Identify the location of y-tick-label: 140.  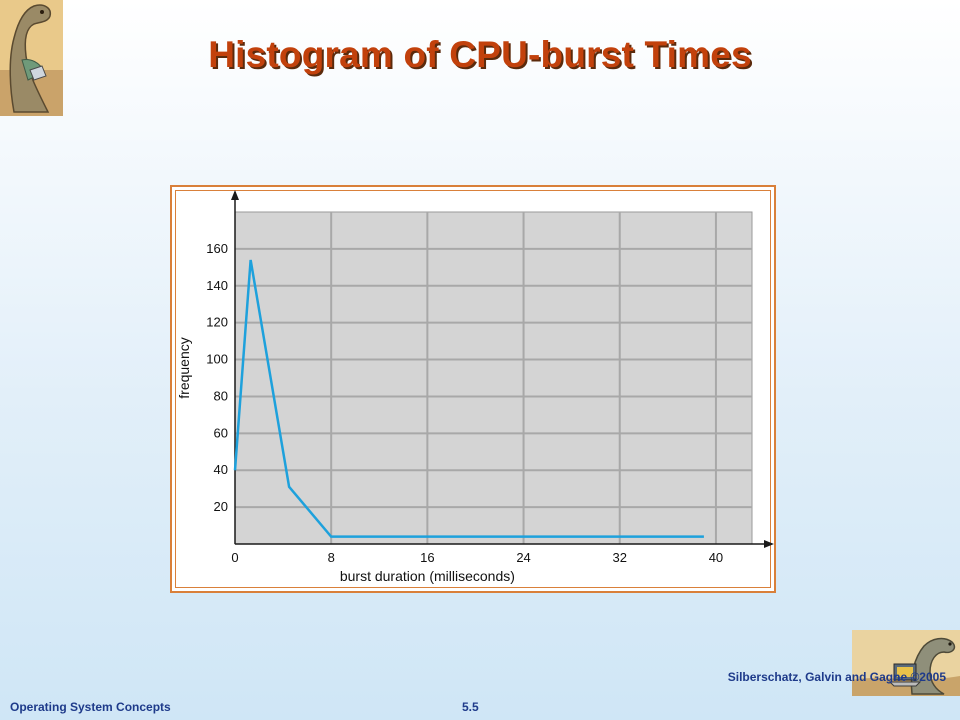
(217, 285).